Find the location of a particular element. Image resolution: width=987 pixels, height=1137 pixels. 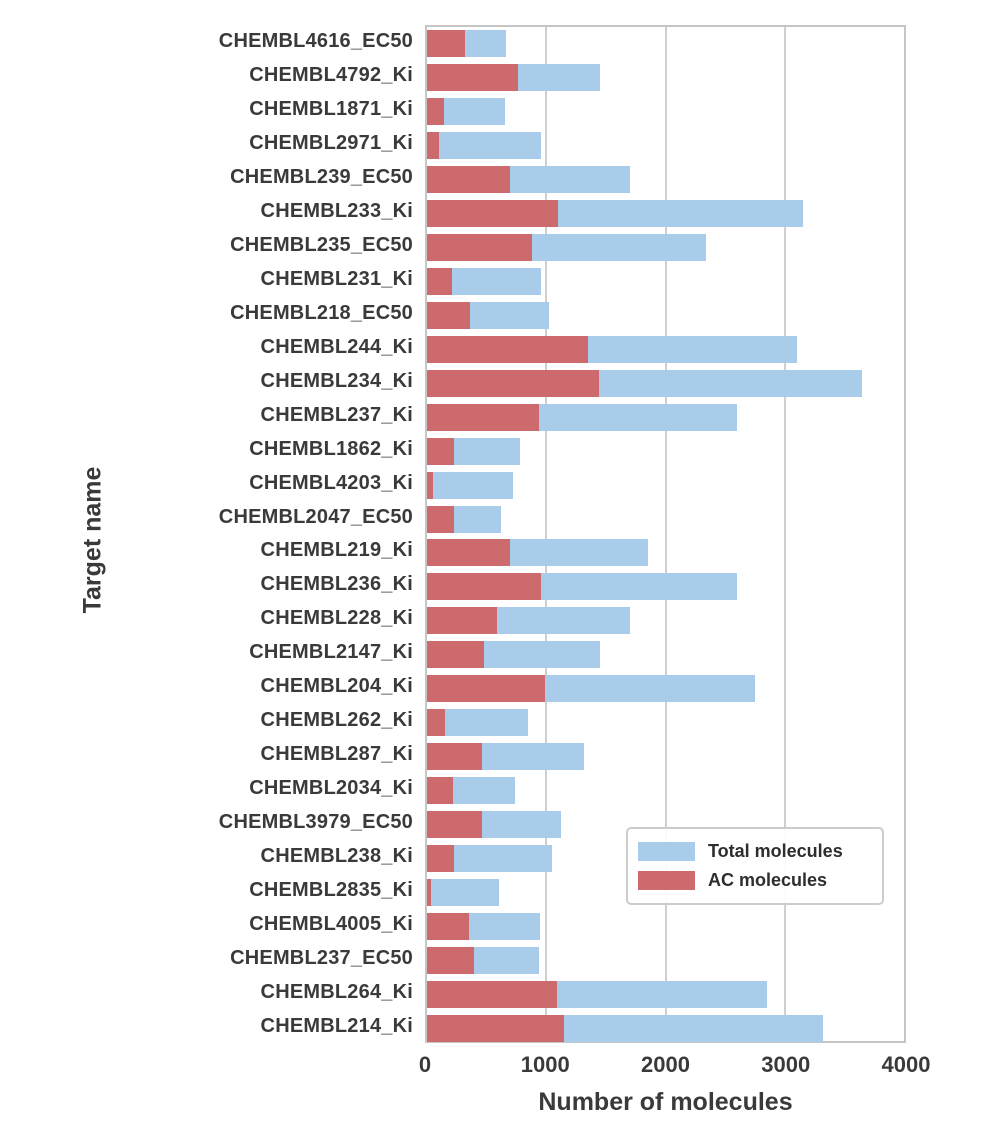

legend-item-ac: AC molecules is located at coordinates (755, 880).